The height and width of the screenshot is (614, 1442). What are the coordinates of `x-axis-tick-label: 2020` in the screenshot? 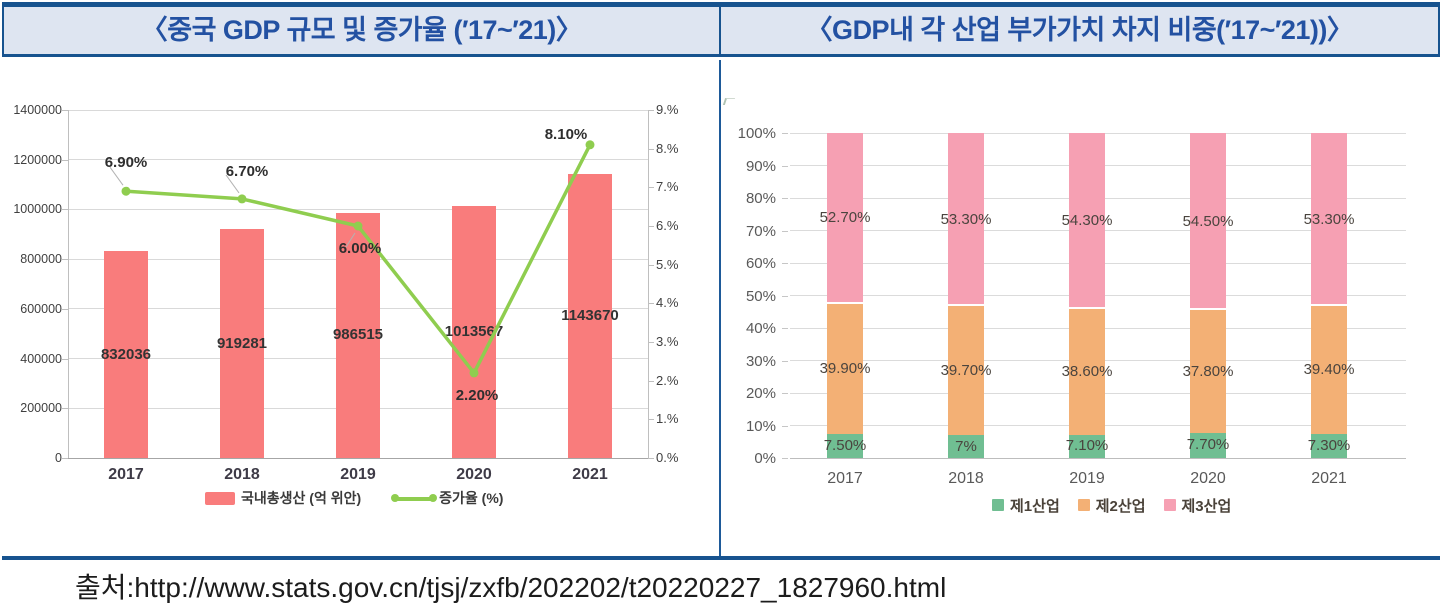 It's located at (474, 474).